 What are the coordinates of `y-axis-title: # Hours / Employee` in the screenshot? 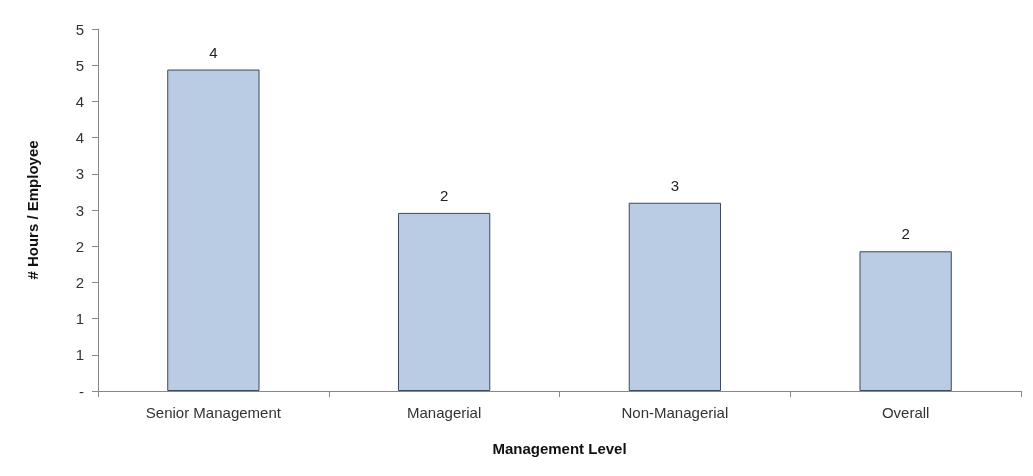 It's located at (32, 210).